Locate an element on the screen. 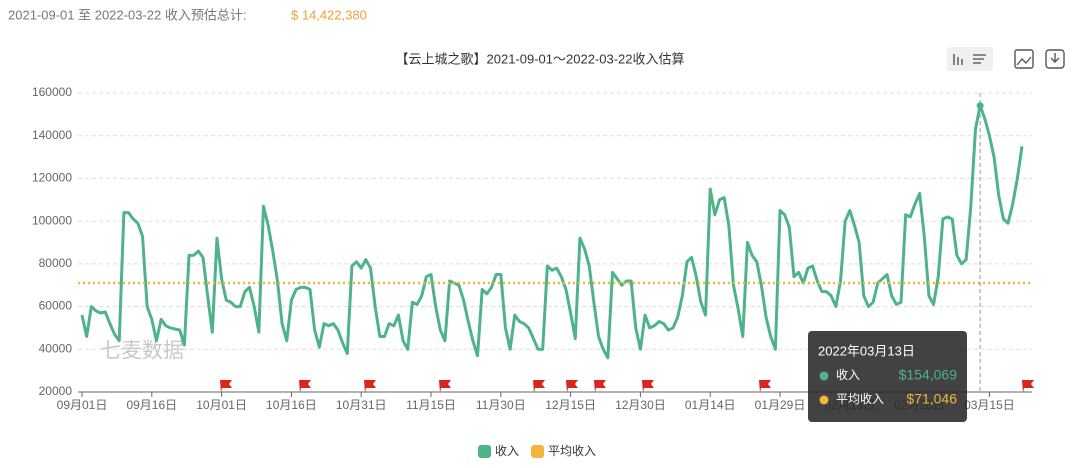  chart-title: 【云上城之歌】2021-09-01～2022-03-22收入估算 is located at coordinates (540, 58).